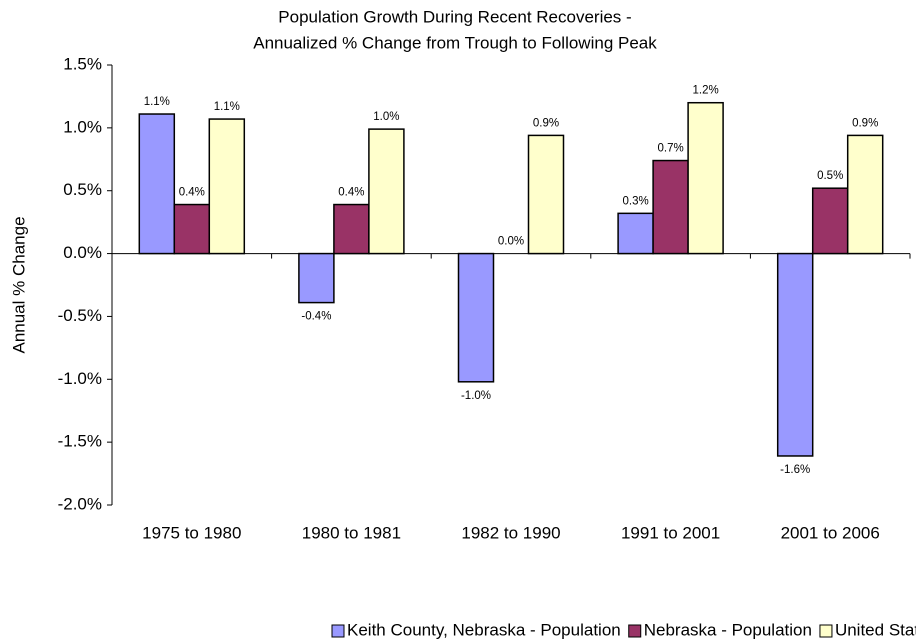 Image resolution: width=916 pixels, height=641 pixels. Describe the element at coordinates (830, 532) in the screenshot. I see `x-tick-label: 2001 to 2006` at that location.